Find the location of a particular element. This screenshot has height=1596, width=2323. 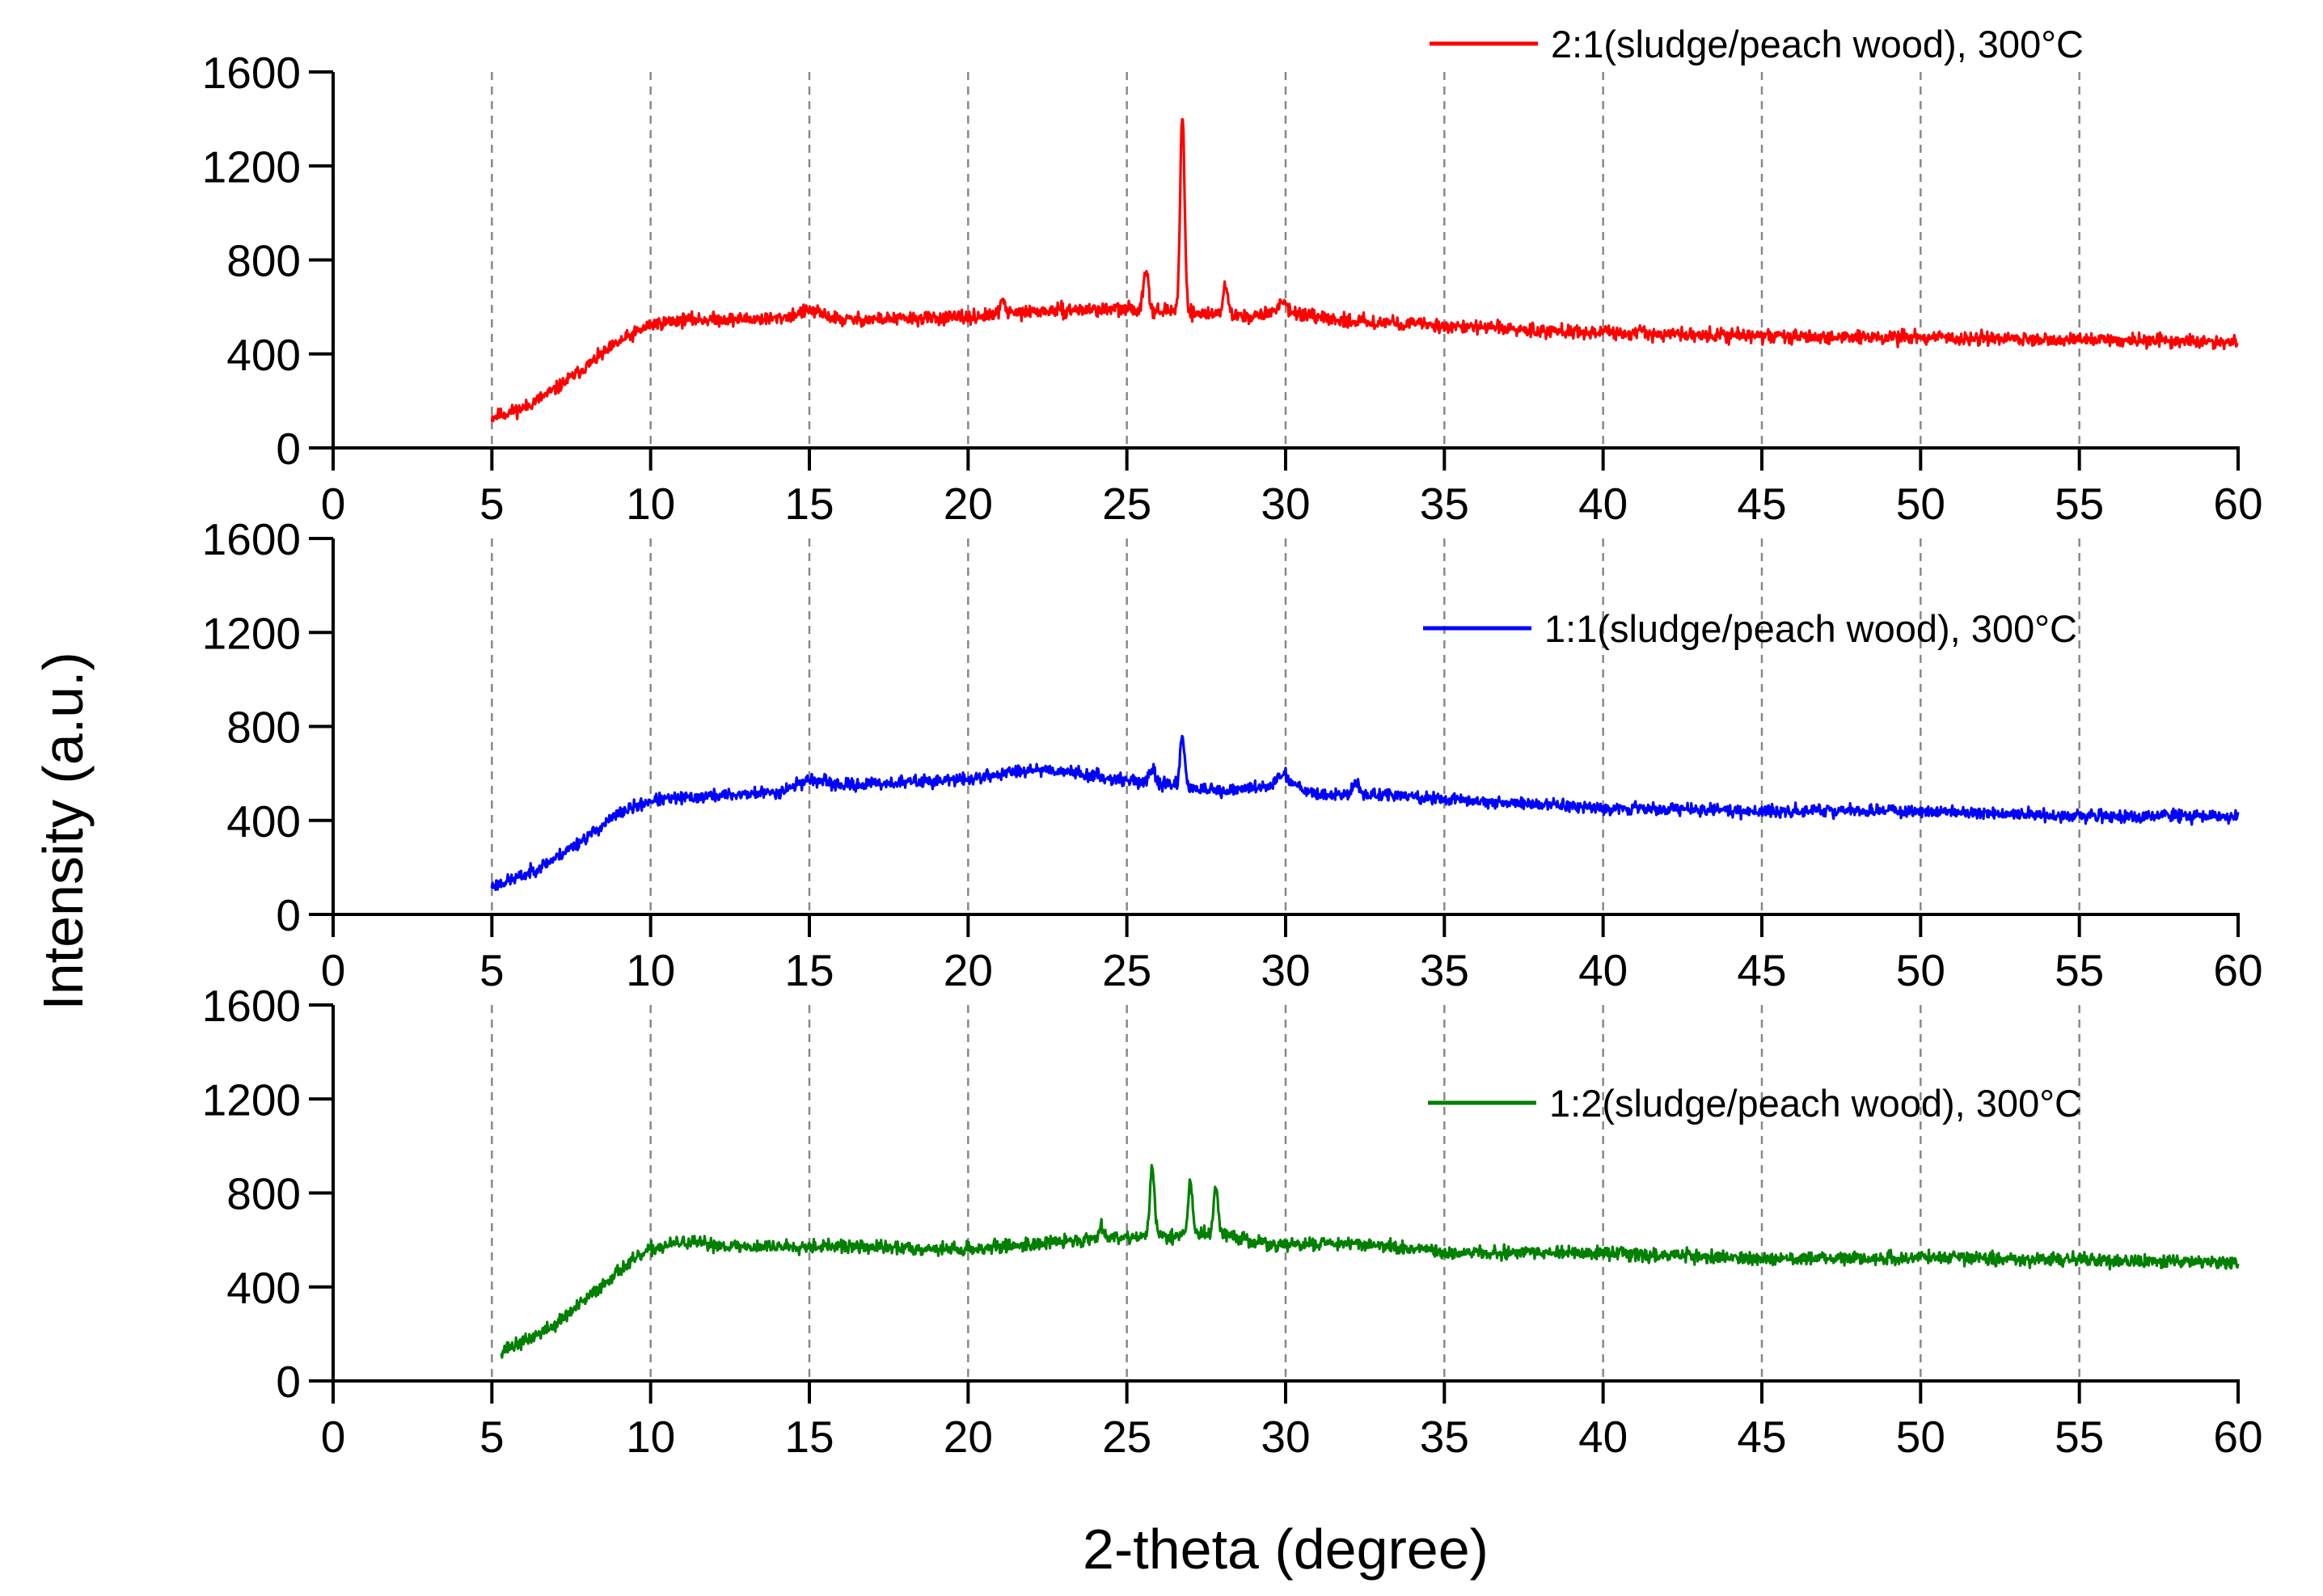

legend-1: 2:1(sludge/peach wood), 300°C is located at coordinates (1757, 44).